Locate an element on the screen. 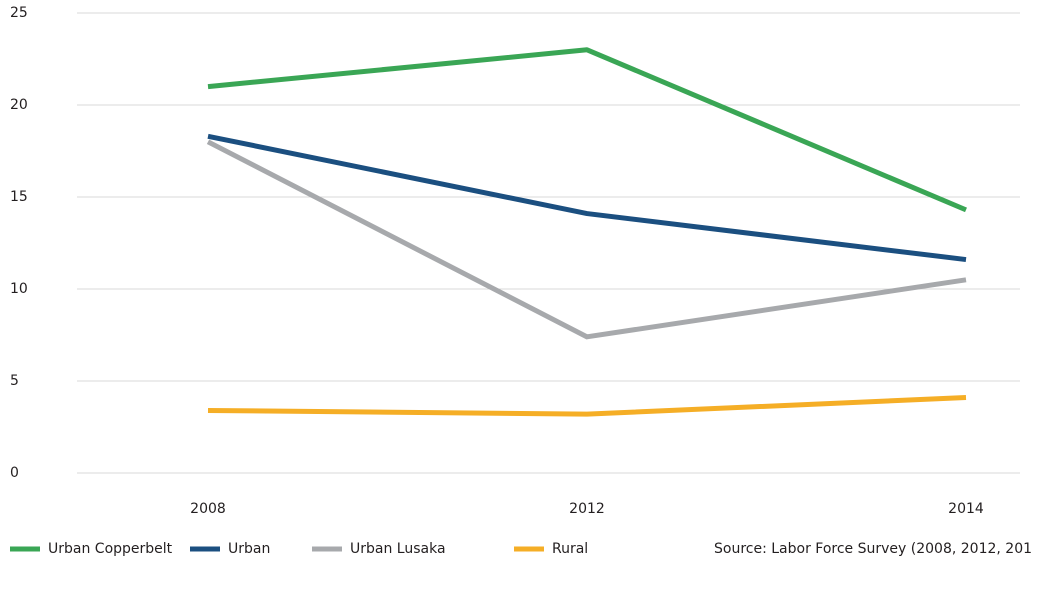 The image size is (1049, 590). legend-label: Urban Copperbelt is located at coordinates (110, 549).